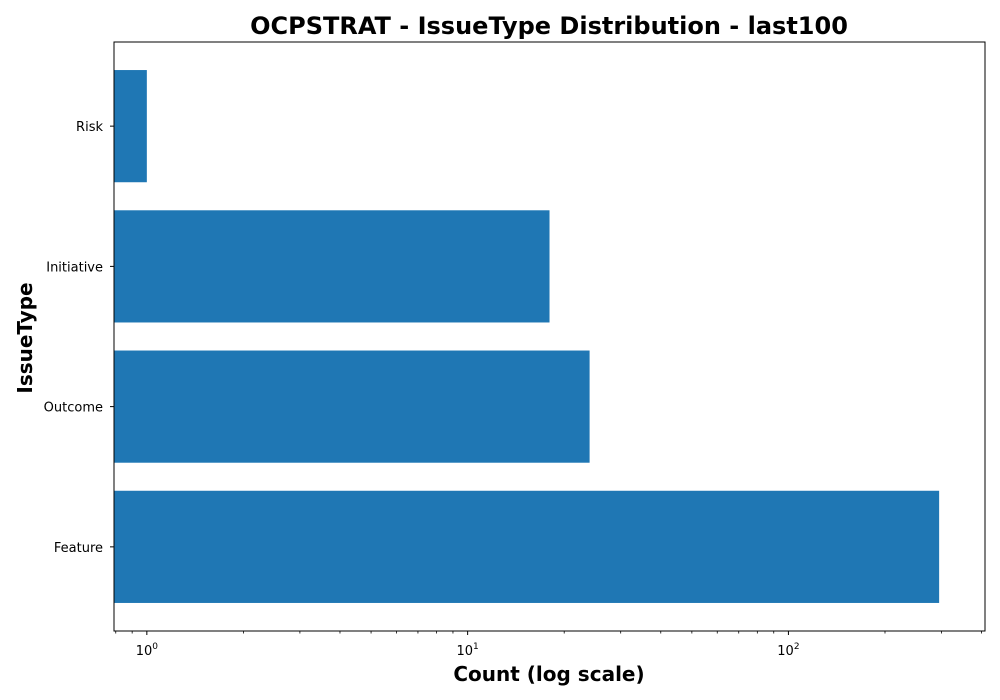 This screenshot has width=1000, height=700. What do you see at coordinates (788, 650) in the screenshot?
I see `x-tick-label-100: 10²` at bounding box center [788, 650].